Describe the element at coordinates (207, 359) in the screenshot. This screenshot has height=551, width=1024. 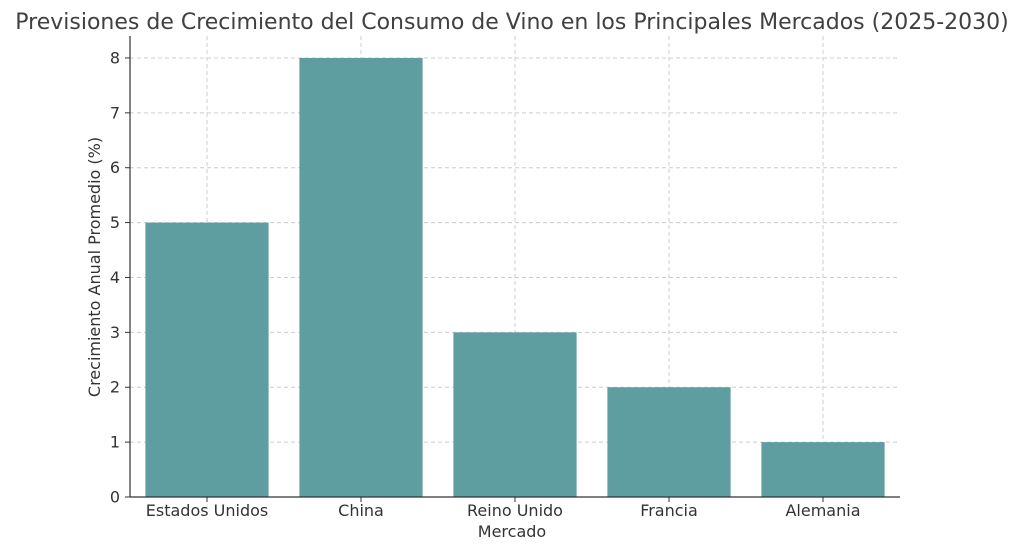
I see `bar-estados-unidos` at that location.